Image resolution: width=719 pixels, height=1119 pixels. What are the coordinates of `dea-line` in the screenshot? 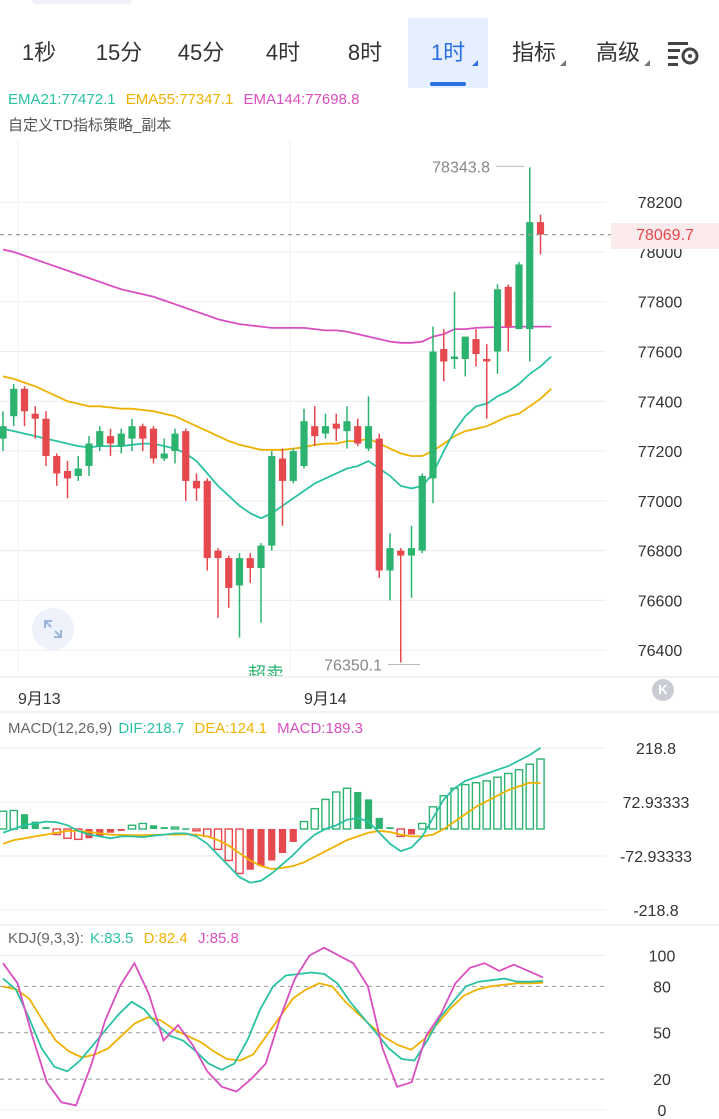 It's located at (271, 825).